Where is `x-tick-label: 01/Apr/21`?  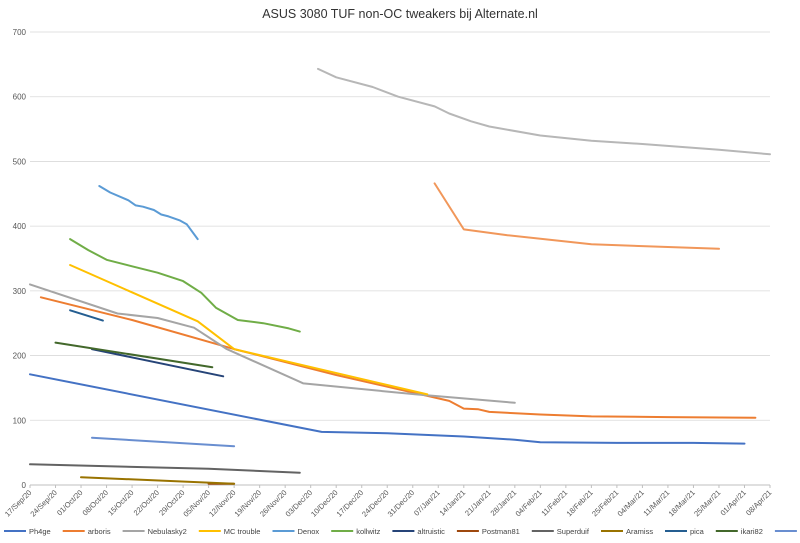
x-tick-label: 01/Apr/21 is located at coordinates (733, 502).